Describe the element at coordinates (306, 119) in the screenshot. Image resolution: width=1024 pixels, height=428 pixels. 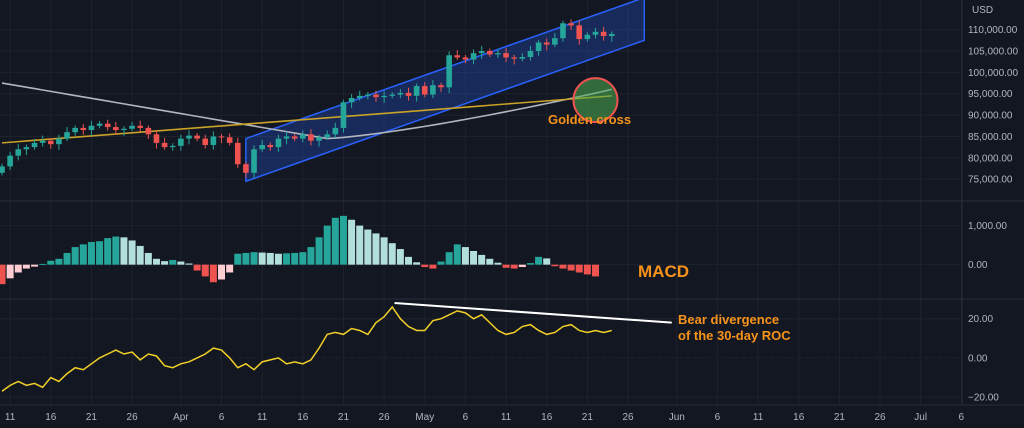
I see `moving-average-short` at that location.